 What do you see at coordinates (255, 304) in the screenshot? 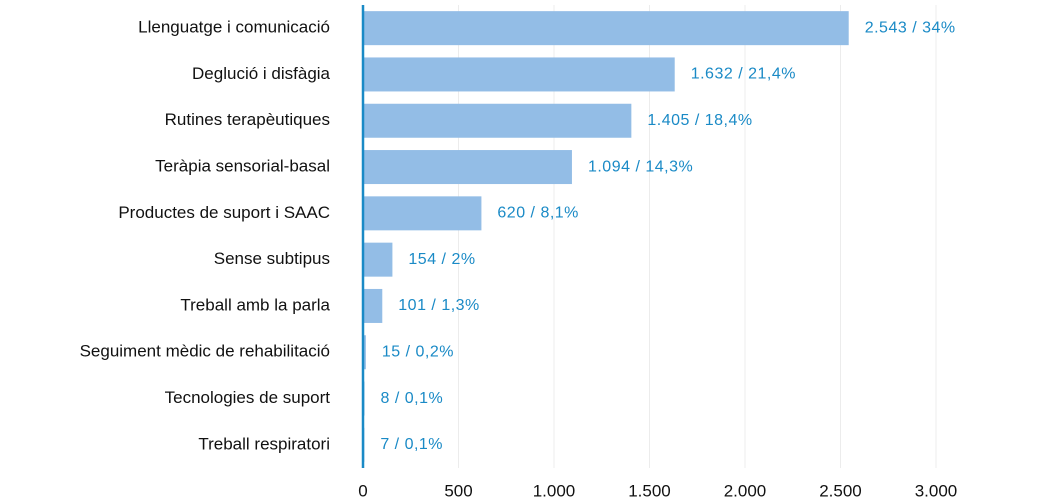
I see `category-label: Treball amb la parla` at bounding box center [255, 304].